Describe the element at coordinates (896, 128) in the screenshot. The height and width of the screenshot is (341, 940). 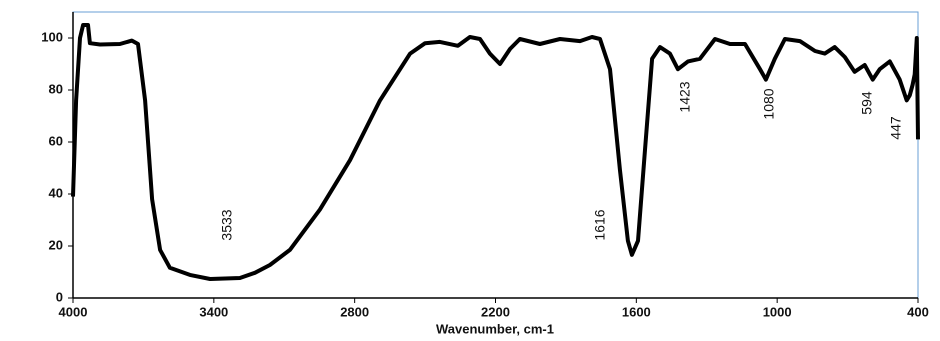
I see `peak-annotation: 447` at that location.